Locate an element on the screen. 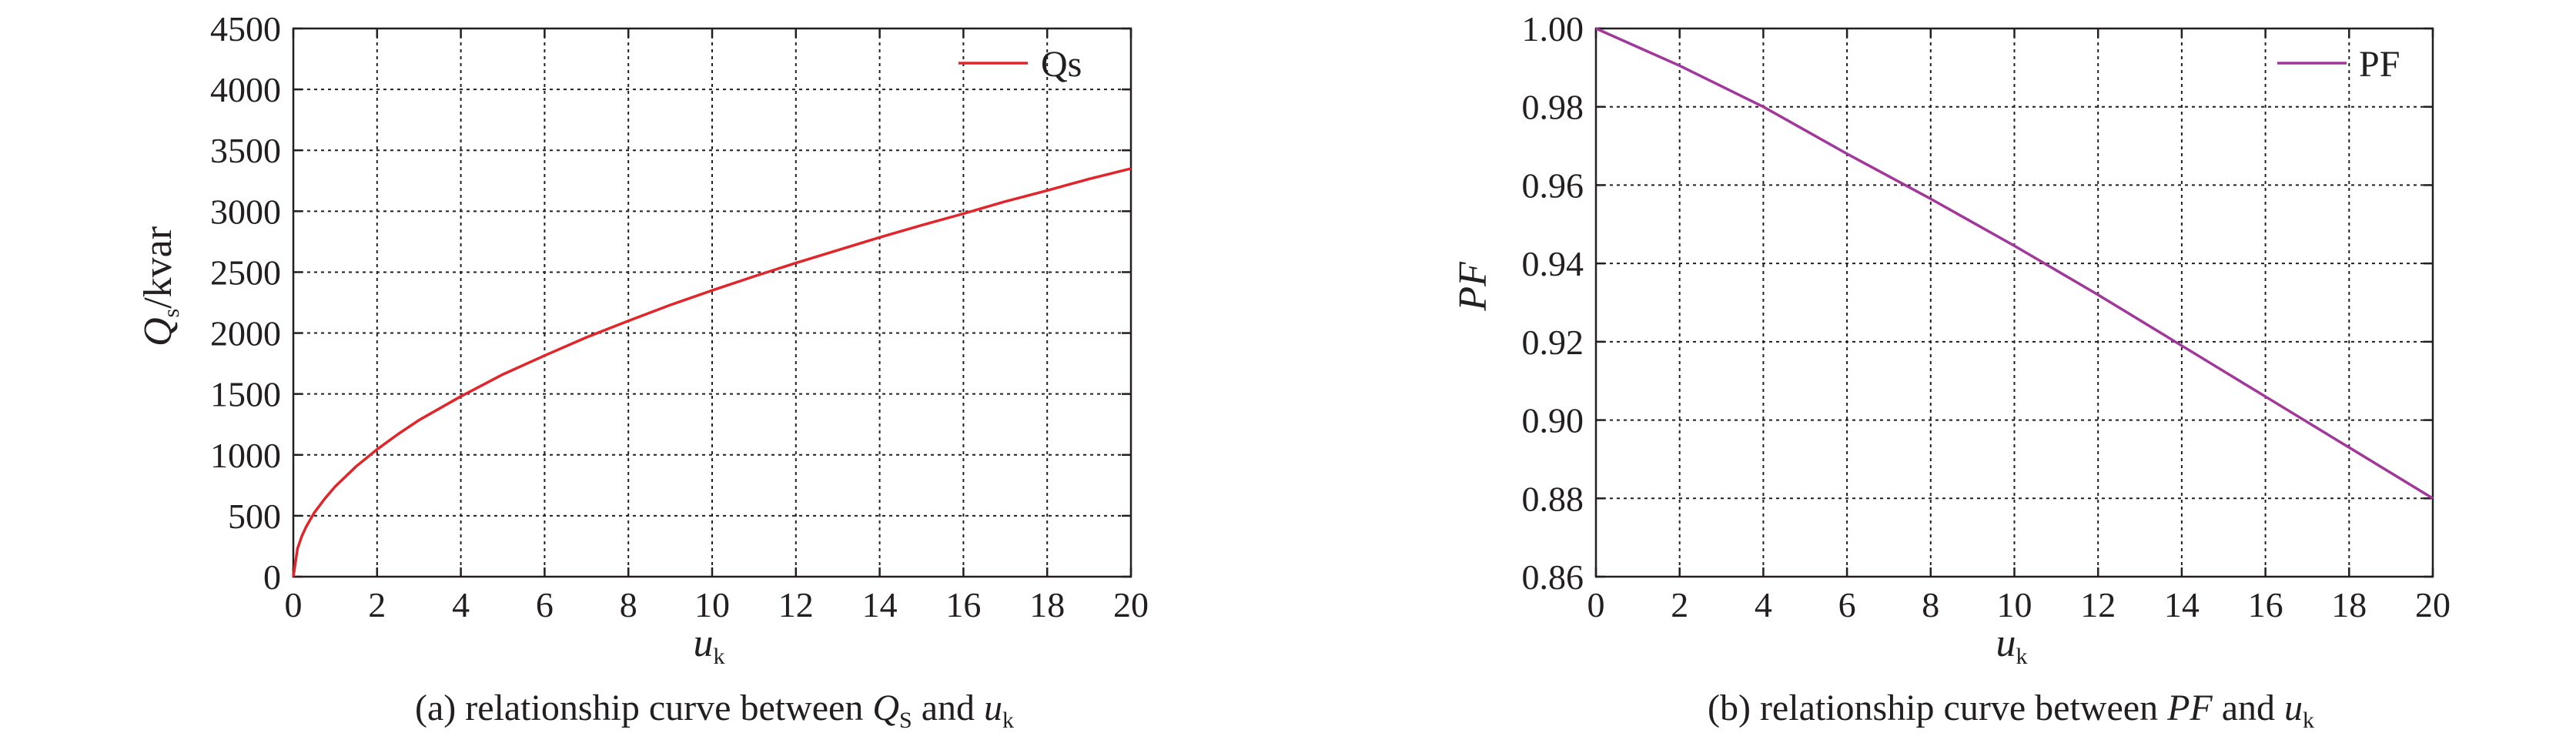 The width and height of the screenshot is (2576, 743). caption-pf-symbol: PF is located at coordinates (2190, 708).